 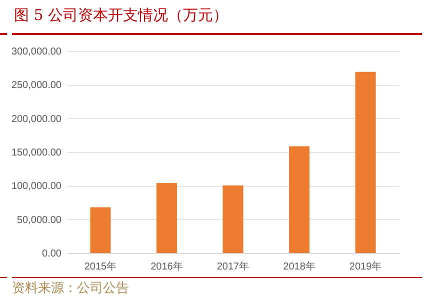 I want to click on x-tick-label: 2017年, so click(x=233, y=266).